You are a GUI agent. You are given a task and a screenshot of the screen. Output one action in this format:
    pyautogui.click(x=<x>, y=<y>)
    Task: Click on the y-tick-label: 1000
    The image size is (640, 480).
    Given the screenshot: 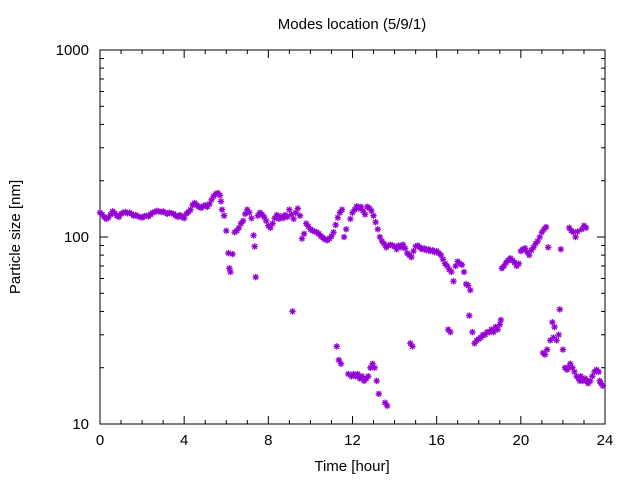 What is the action you would take?
    pyautogui.click(x=72, y=50)
    